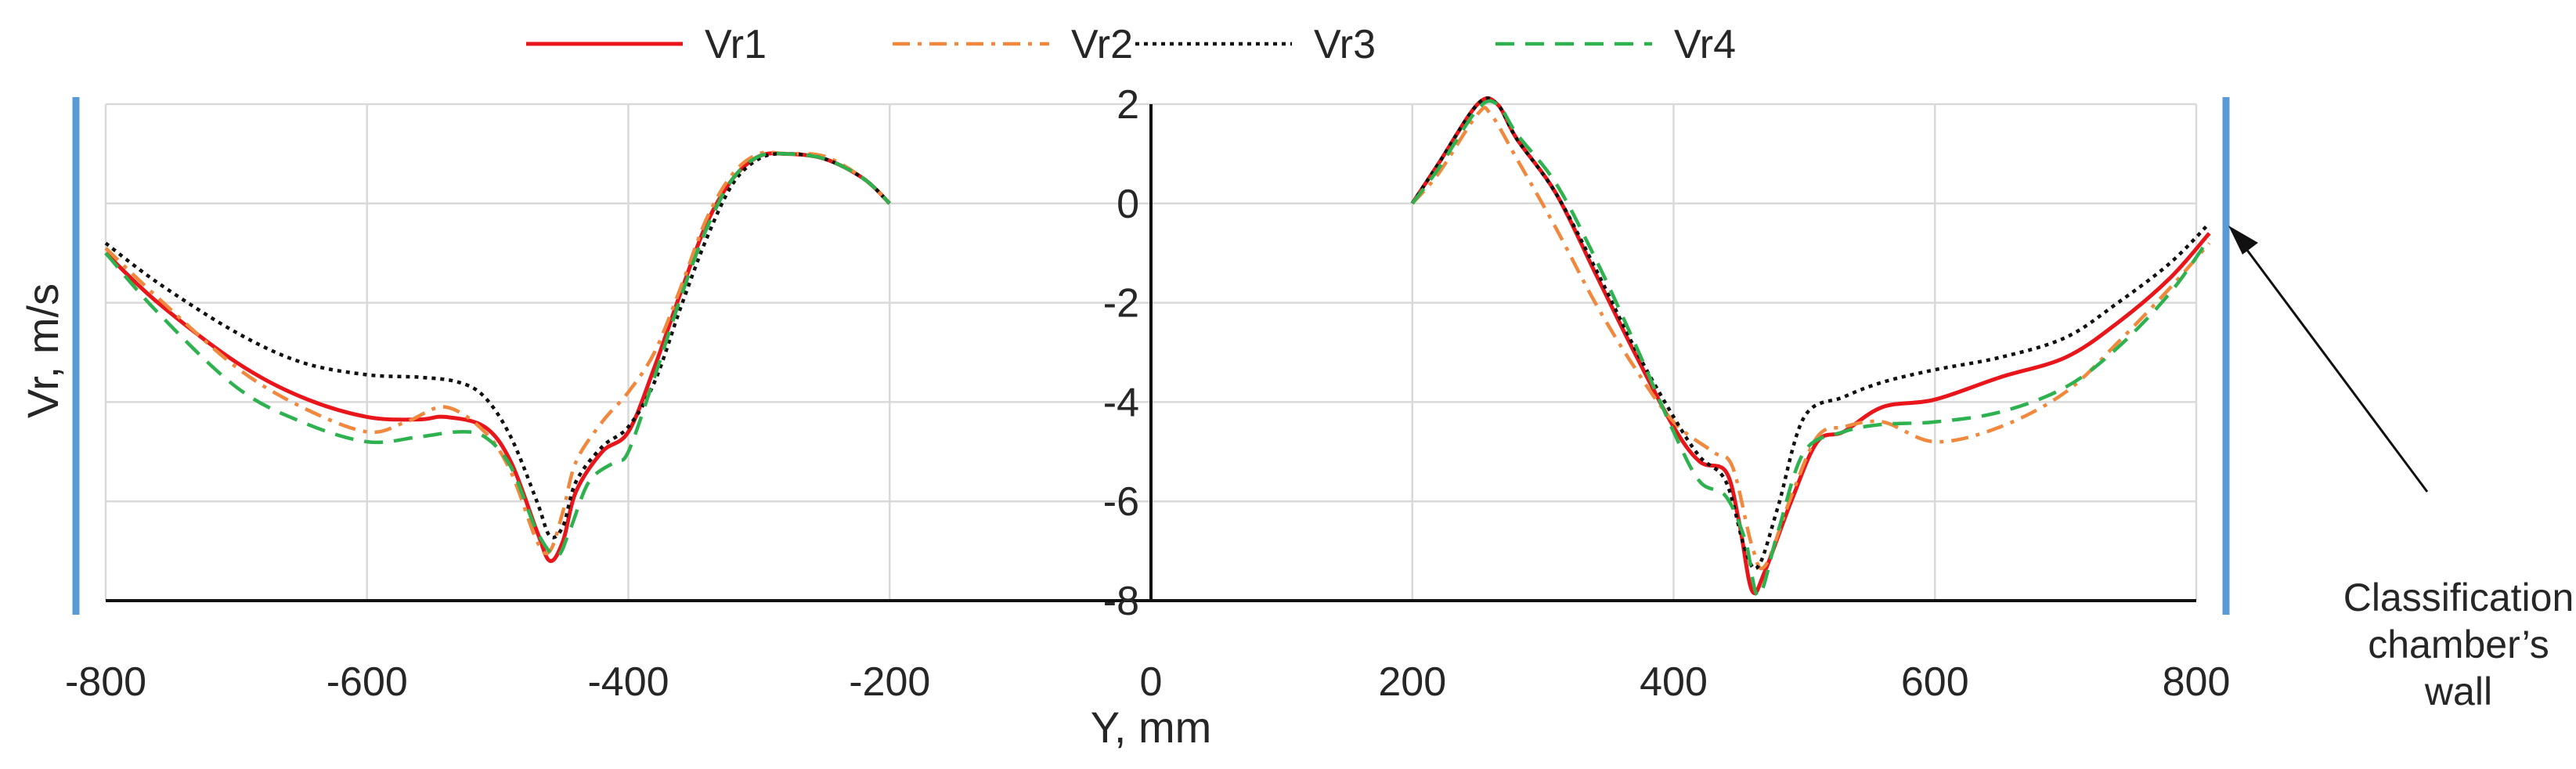  I want to click on legend-label-vr1: Vr1, so click(736, 44).